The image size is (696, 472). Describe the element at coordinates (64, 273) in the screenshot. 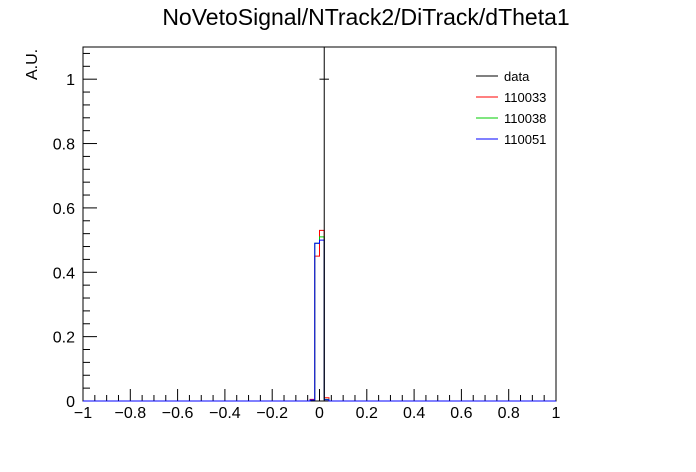

I see `y-tick-label: 0.4` at that location.